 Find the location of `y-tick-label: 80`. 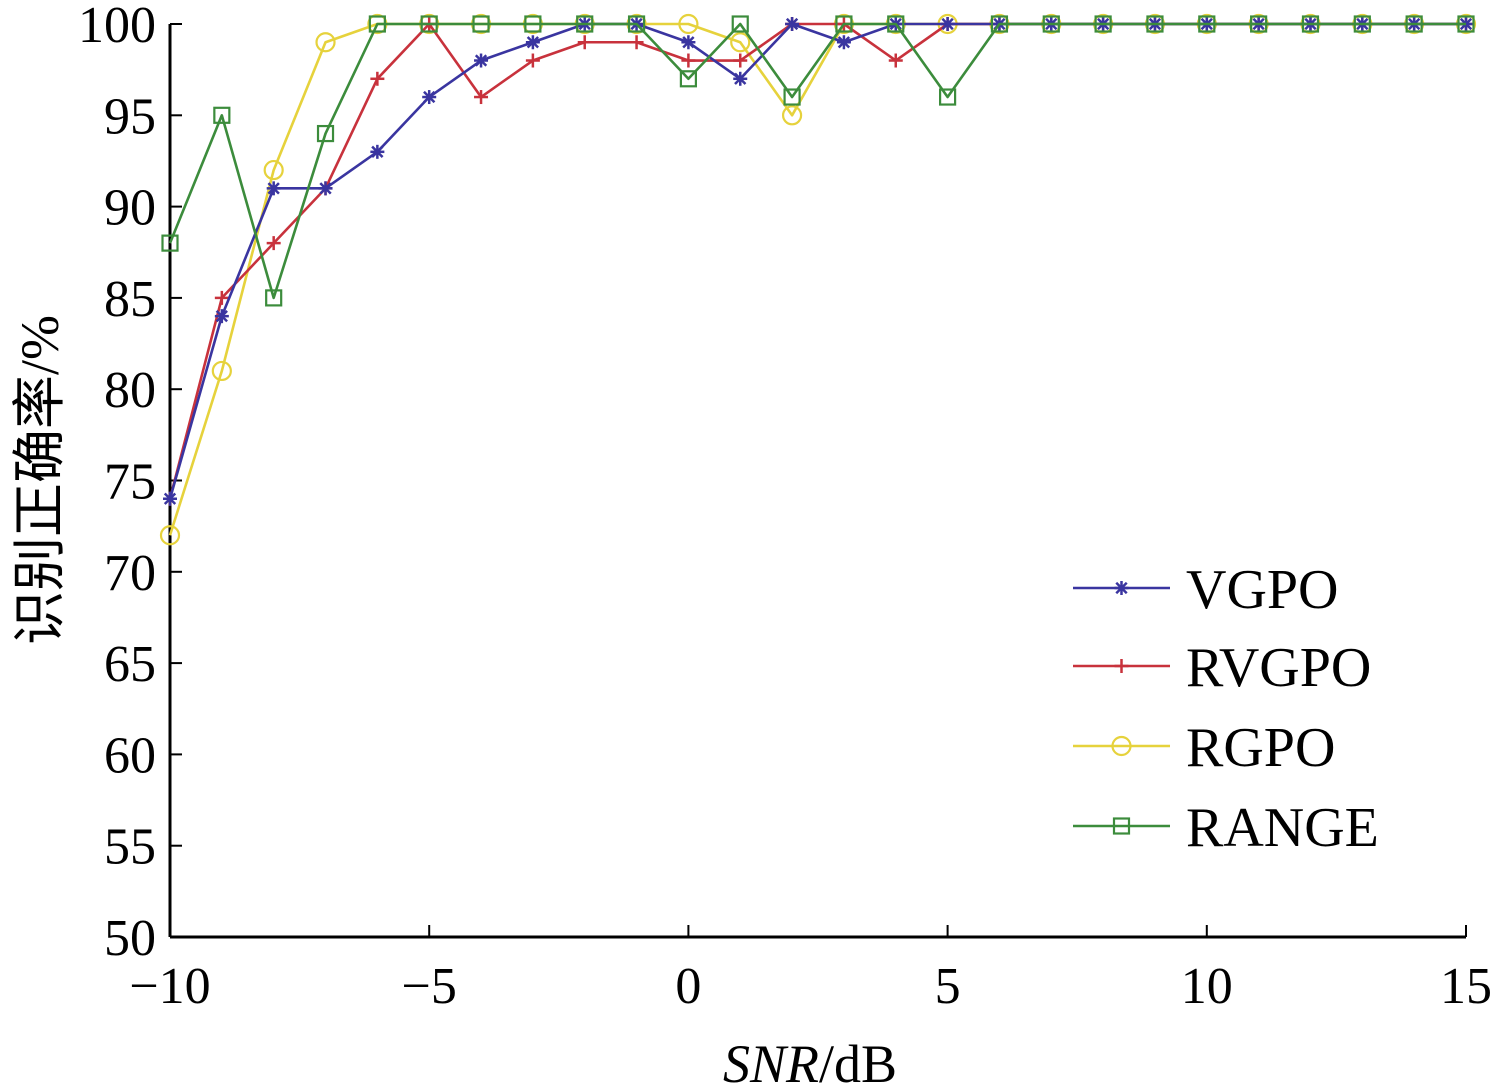

y-tick-label: 80 is located at coordinates (130, 390).